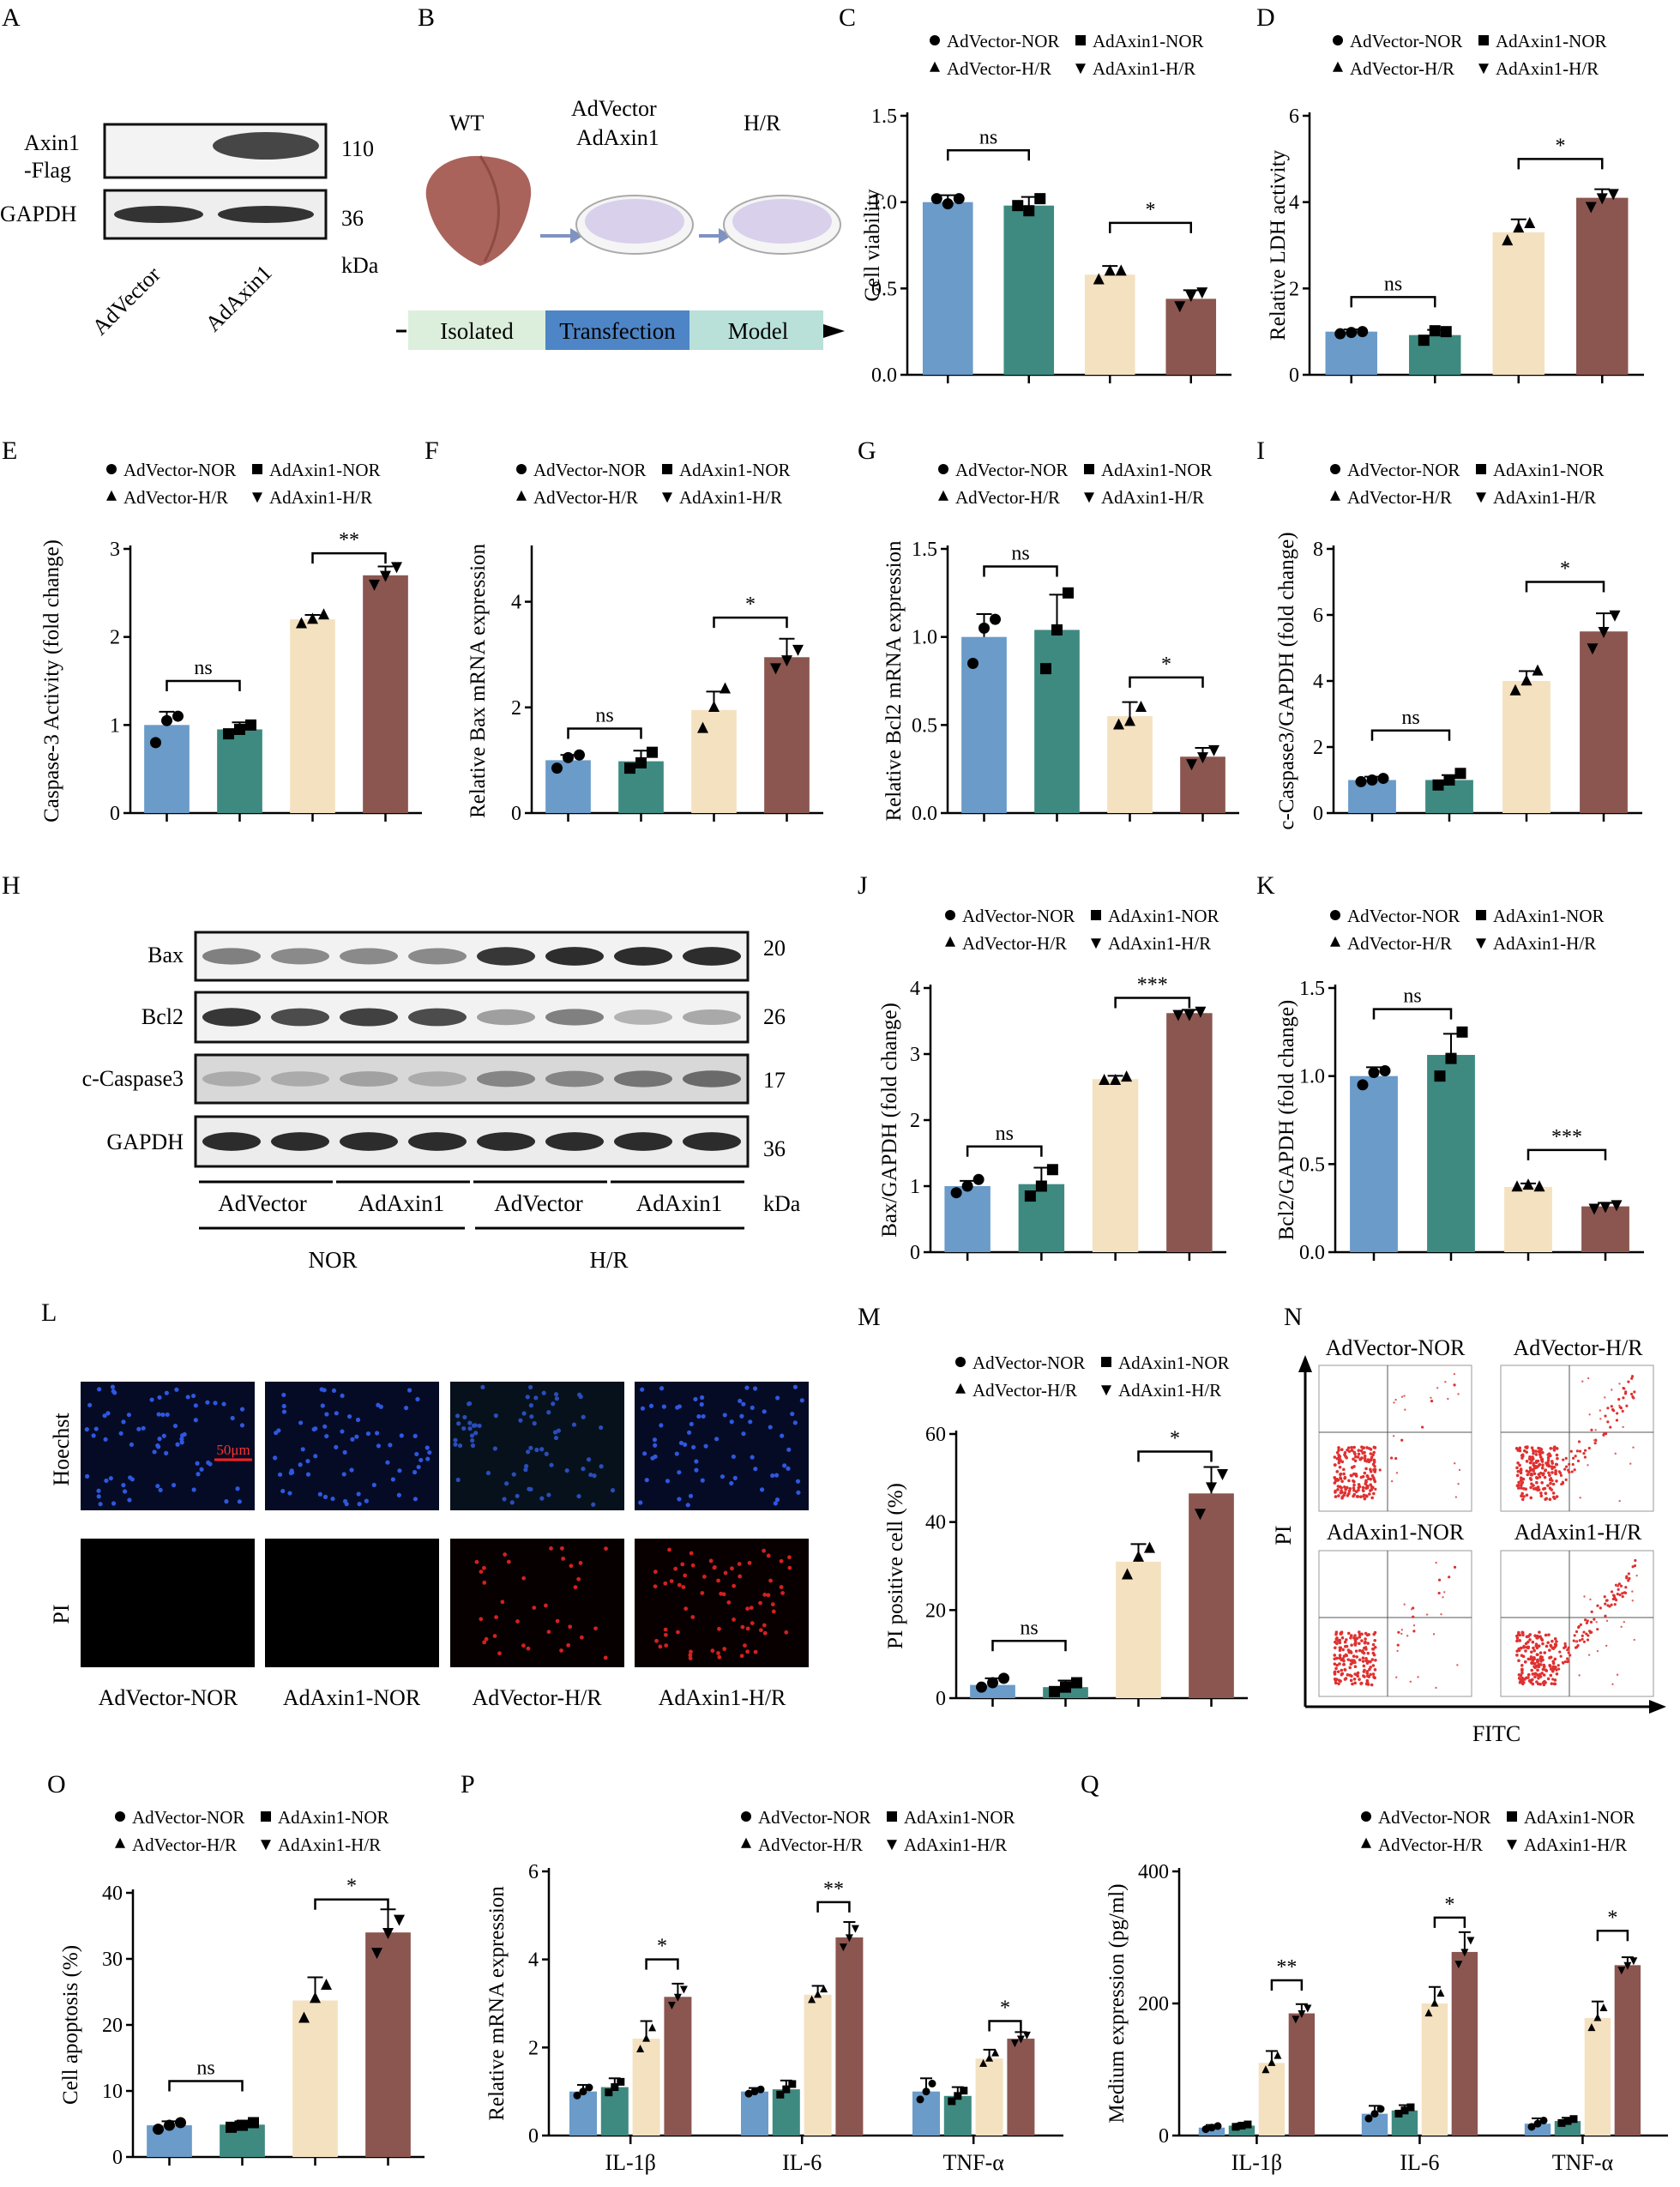  Describe the element at coordinates (1029, 290) in the screenshot. I see `bar-axin-nor` at that location.